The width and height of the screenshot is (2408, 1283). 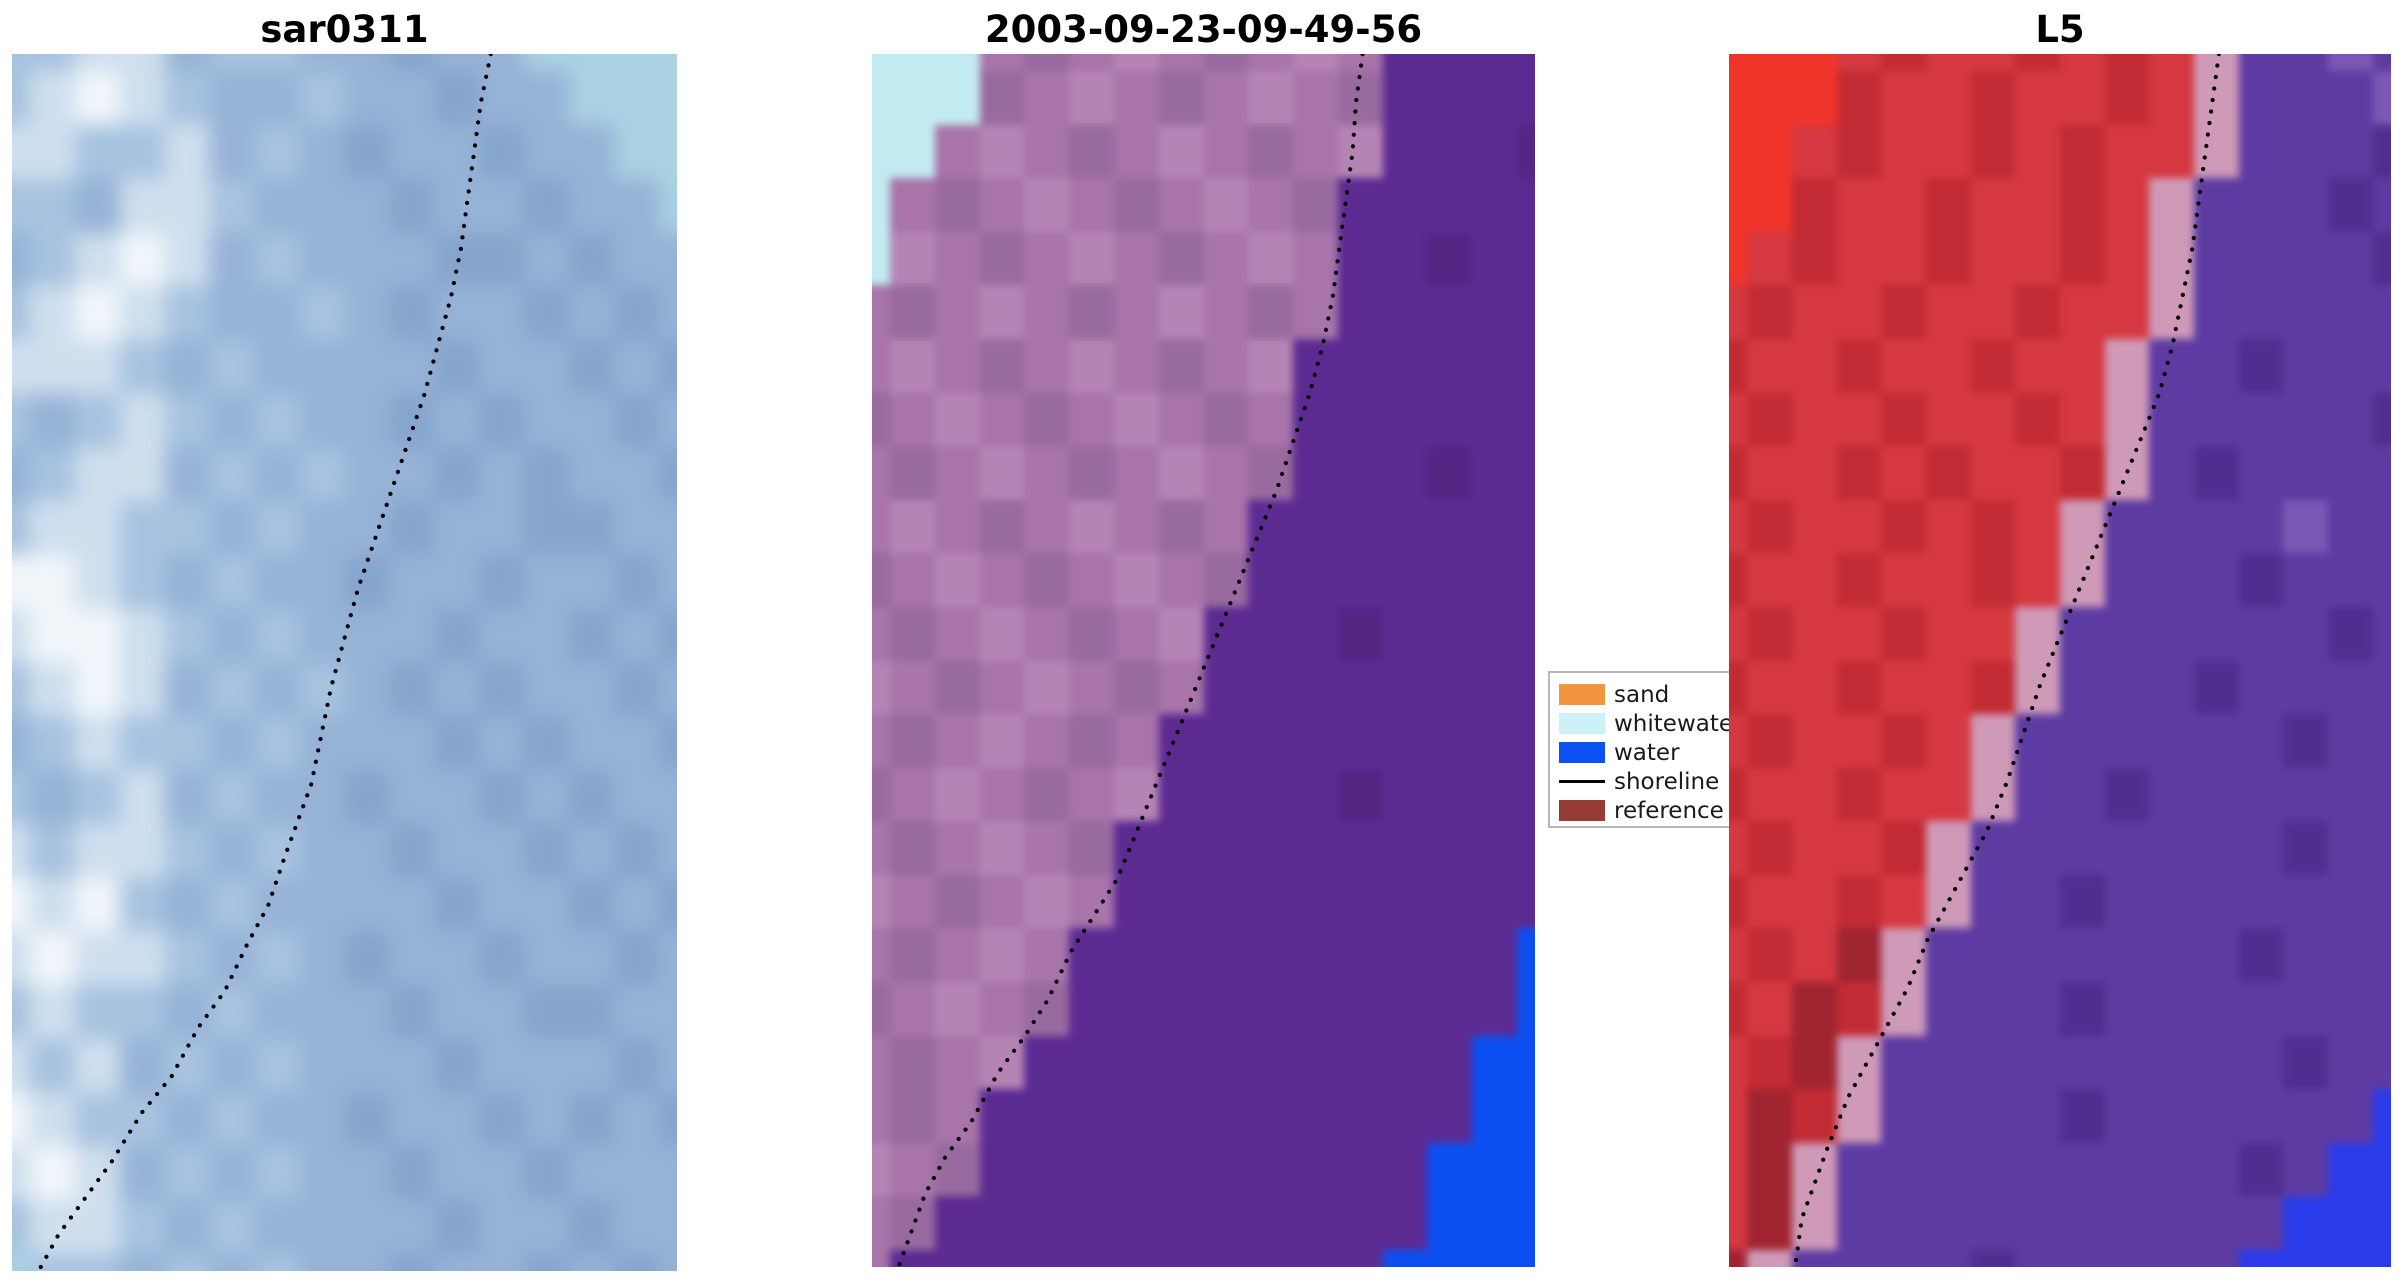 I want to click on legend-label: water, so click(x=1647, y=752).